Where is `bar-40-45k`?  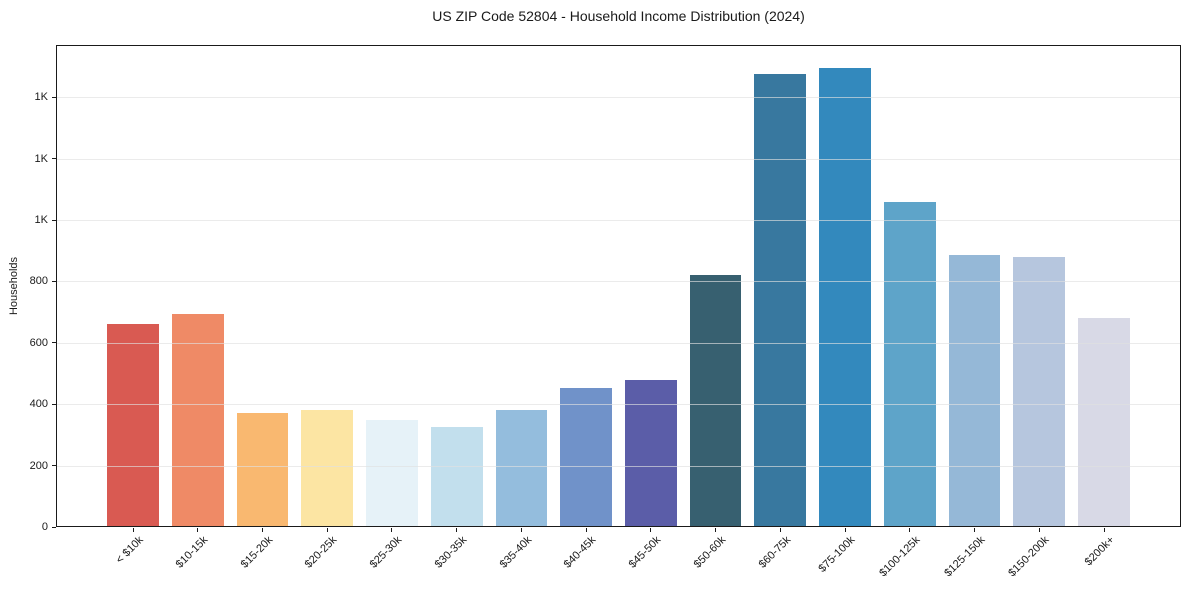 bar-40-45k is located at coordinates (586, 457).